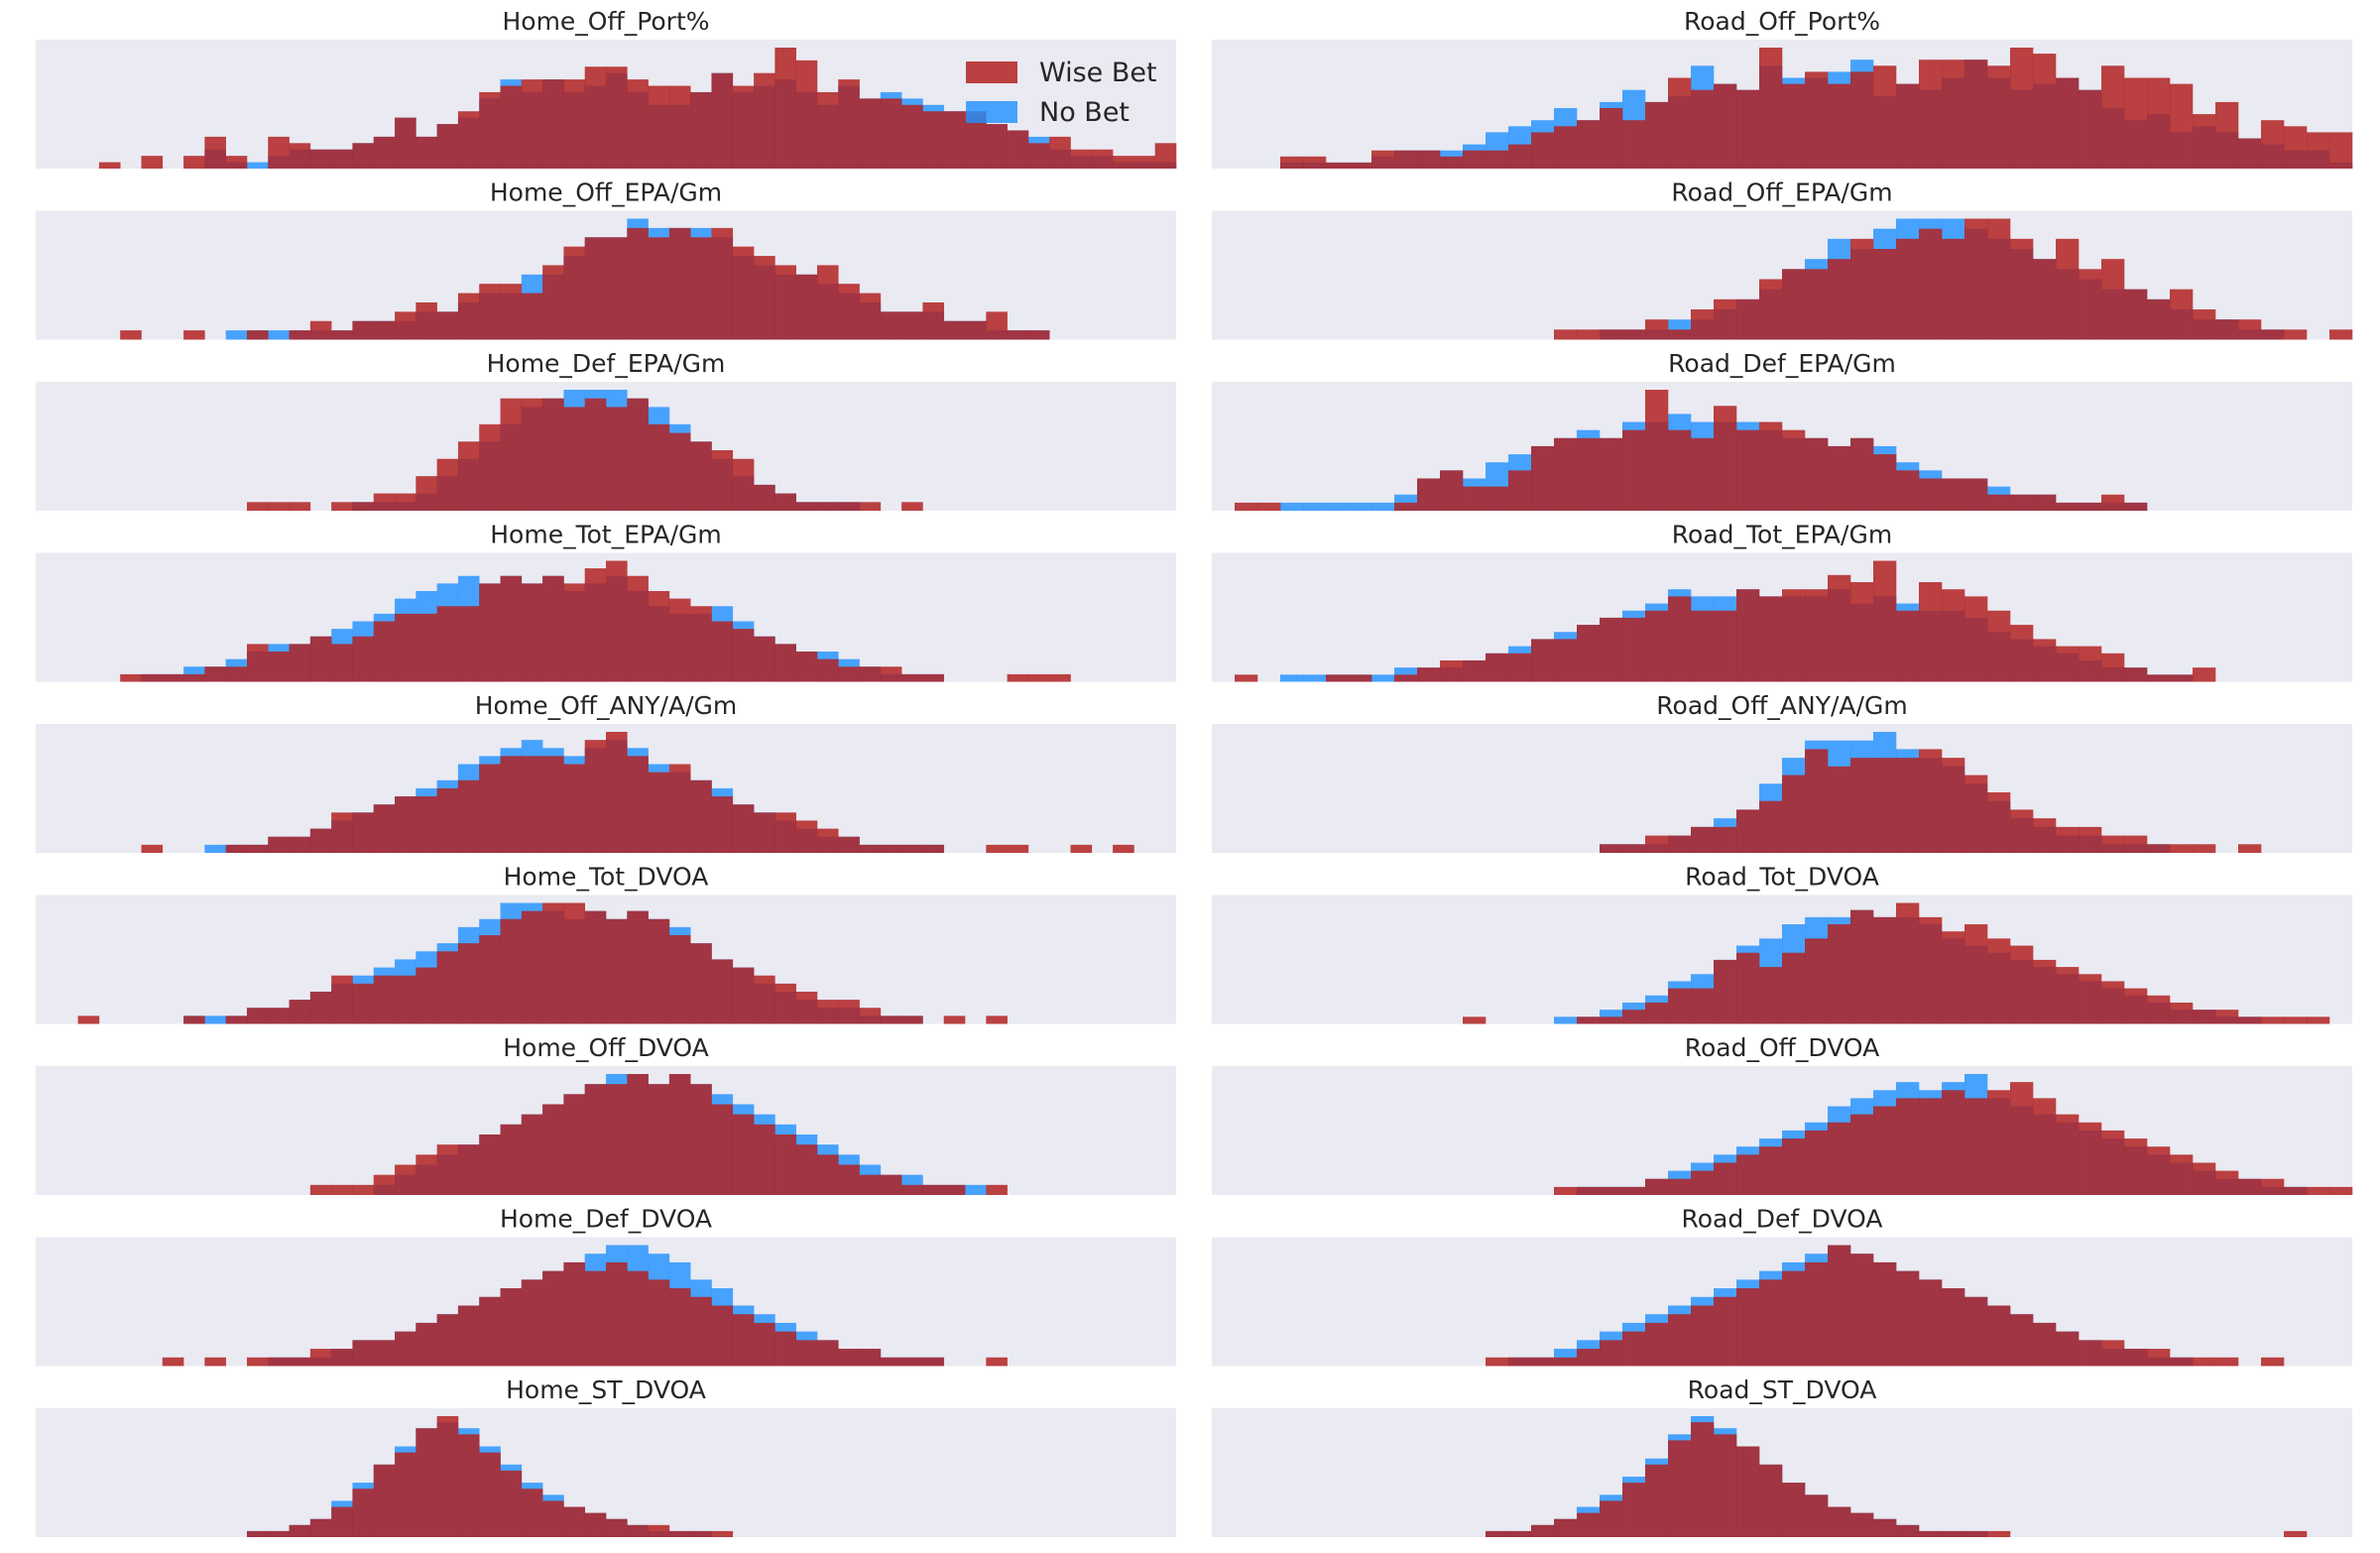 Image resolution: width=2380 pixels, height=1553 pixels. What do you see at coordinates (1782, 601) in the screenshot?
I see `histogram-panel: Road_Tot_EPA/Gm` at bounding box center [1782, 601].